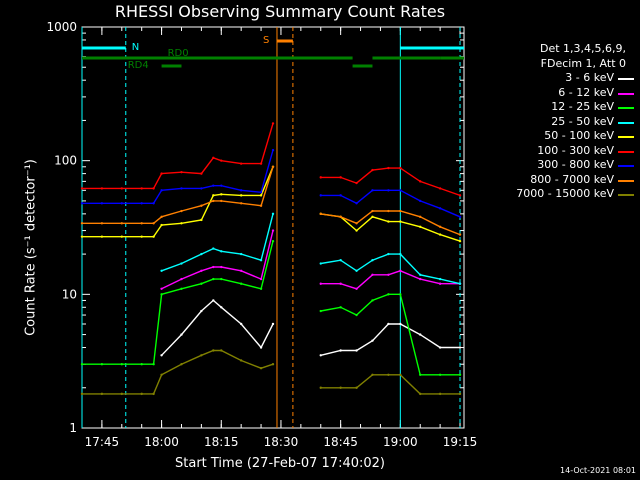  I want to click on x-tick-label: 18:15, so click(221, 442).